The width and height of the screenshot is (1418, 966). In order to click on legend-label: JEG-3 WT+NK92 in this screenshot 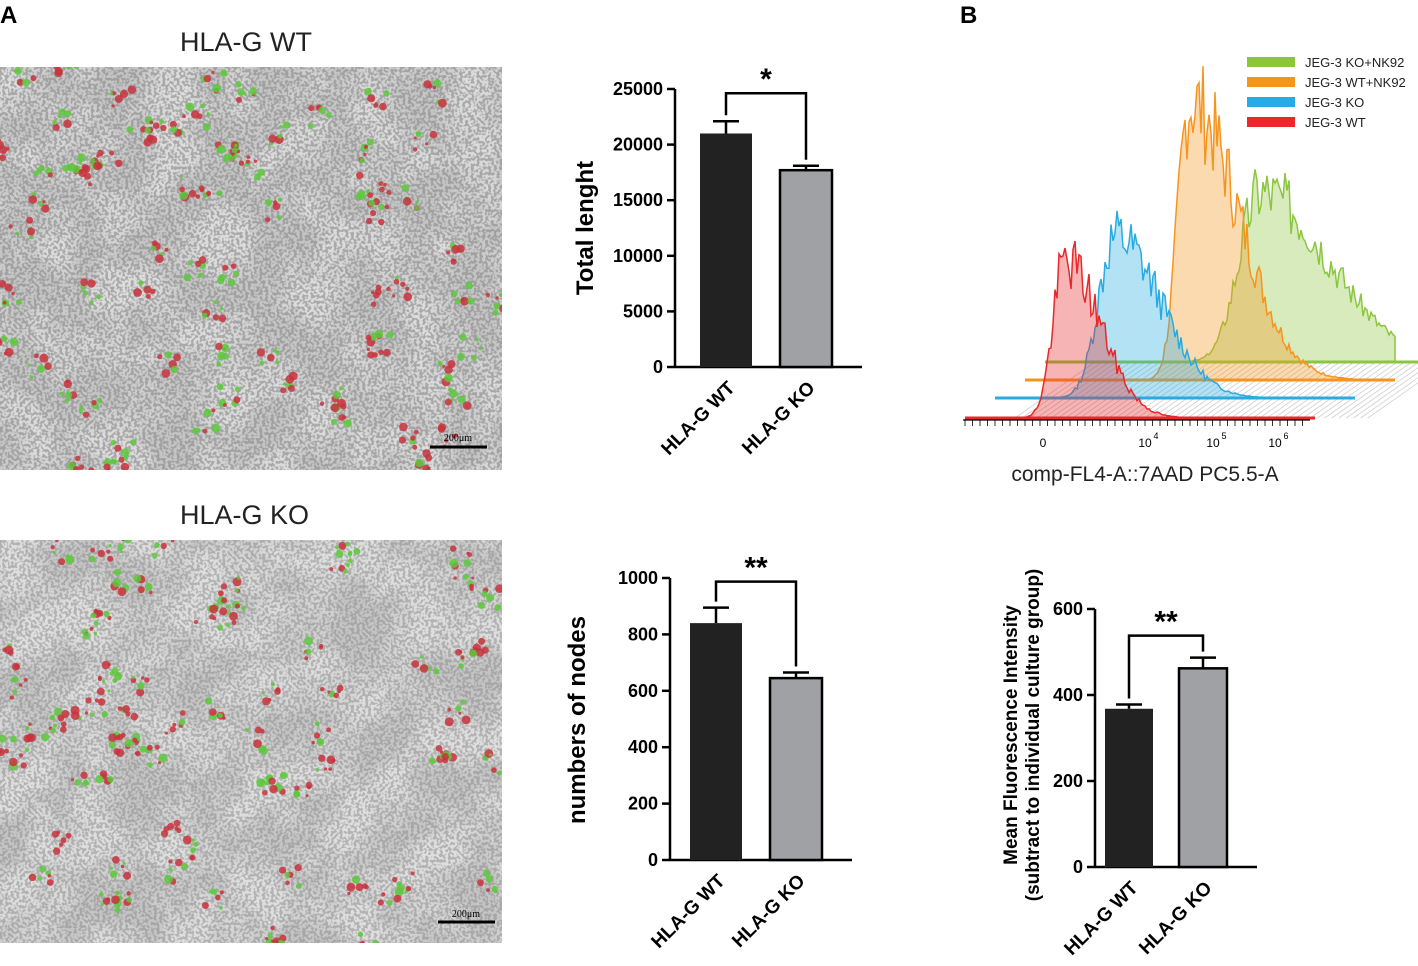, I will do `click(1355, 82)`.